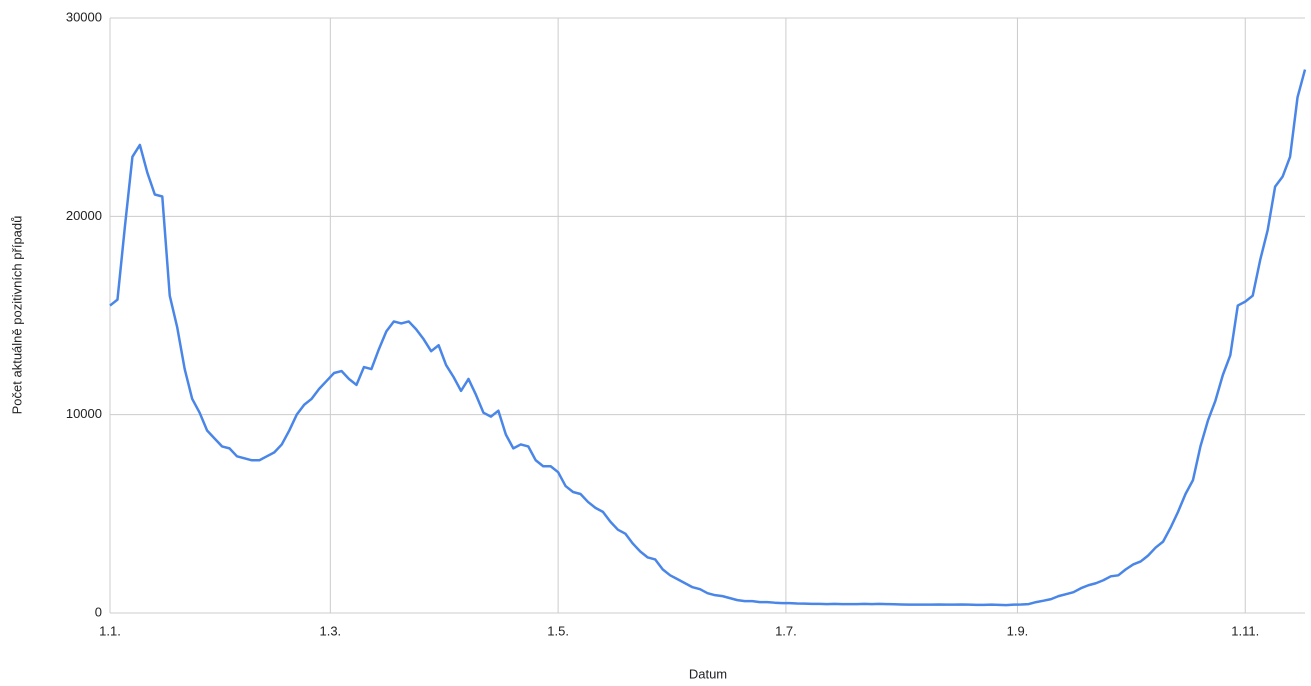  I want to click on x-tick-label: 1.5., so click(558, 630).